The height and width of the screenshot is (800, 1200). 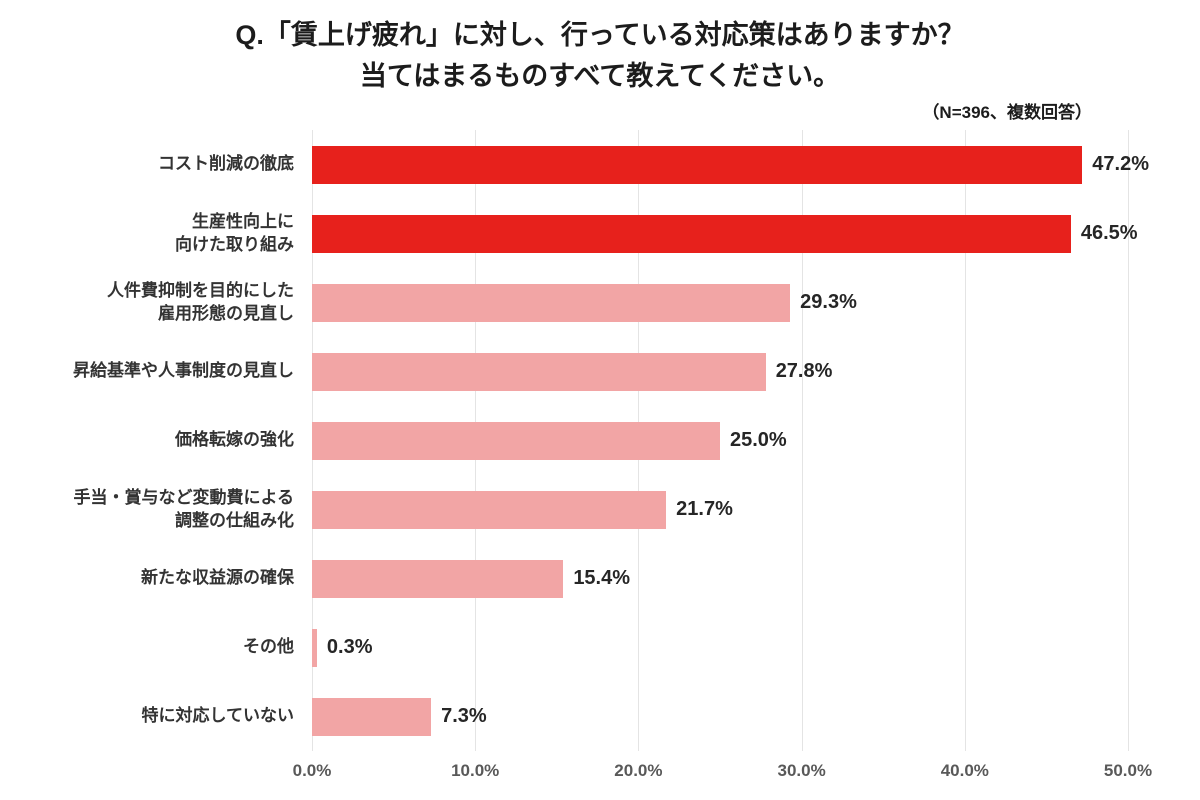 What do you see at coordinates (1007, 112) in the screenshot?
I see `sample-size-note: （N=396、複数回答）` at bounding box center [1007, 112].